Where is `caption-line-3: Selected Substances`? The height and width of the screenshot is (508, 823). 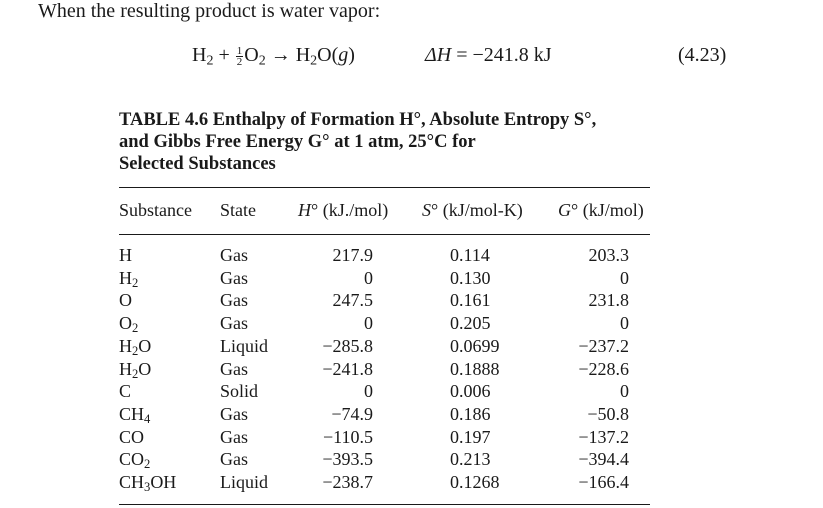 caption-line-3: Selected Substances is located at coordinates (197, 164).